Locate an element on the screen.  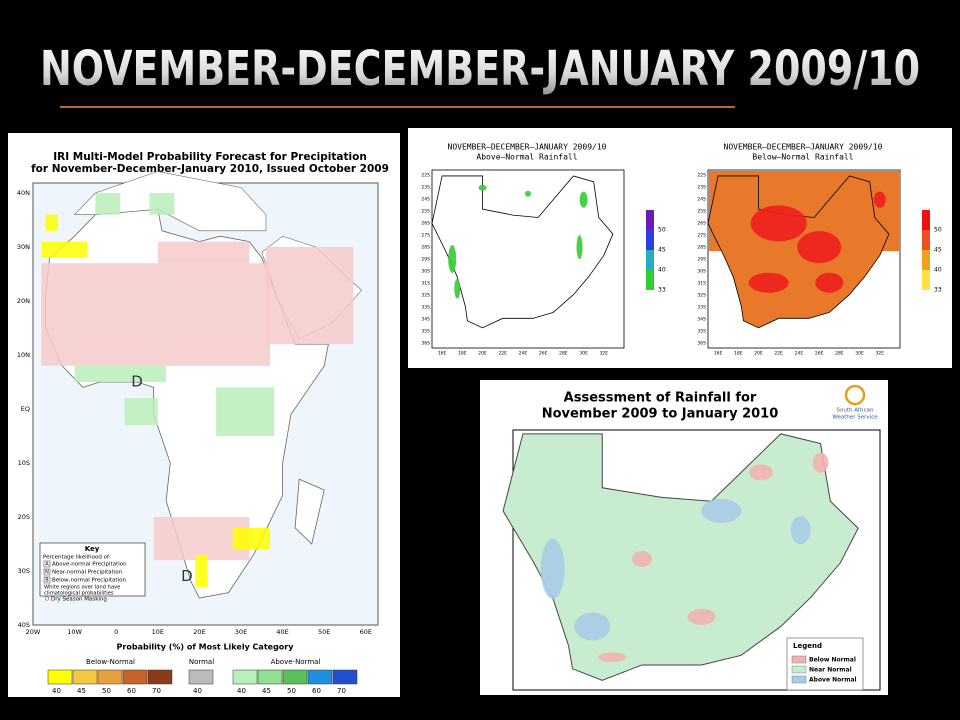
lat-label: 30N is located at coordinates (23, 247).